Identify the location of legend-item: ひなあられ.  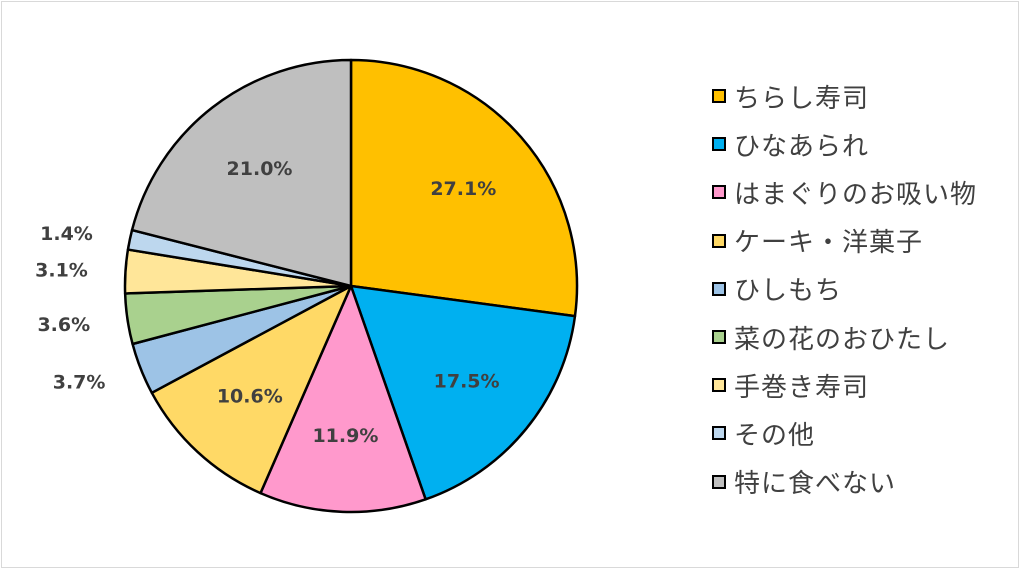
(862, 144).